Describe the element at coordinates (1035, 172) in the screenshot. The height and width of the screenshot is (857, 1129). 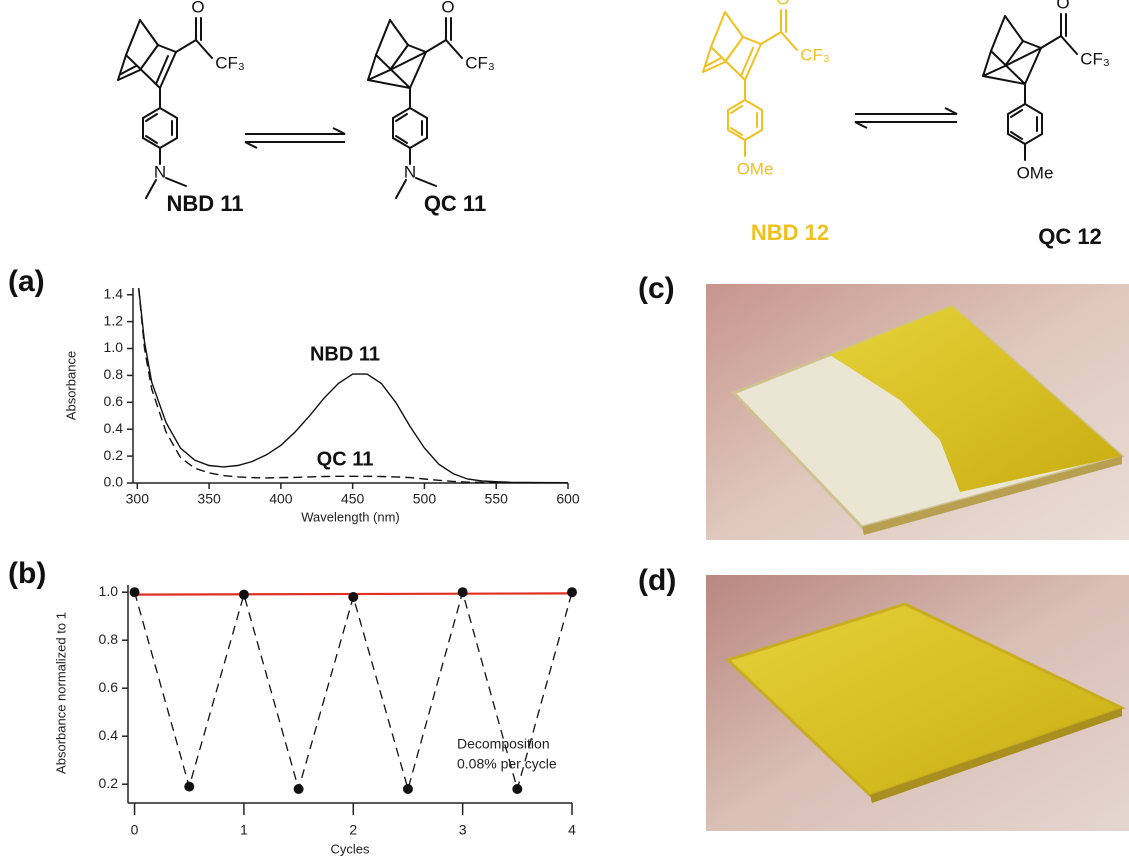
I see `atom-label: OMe` at that location.